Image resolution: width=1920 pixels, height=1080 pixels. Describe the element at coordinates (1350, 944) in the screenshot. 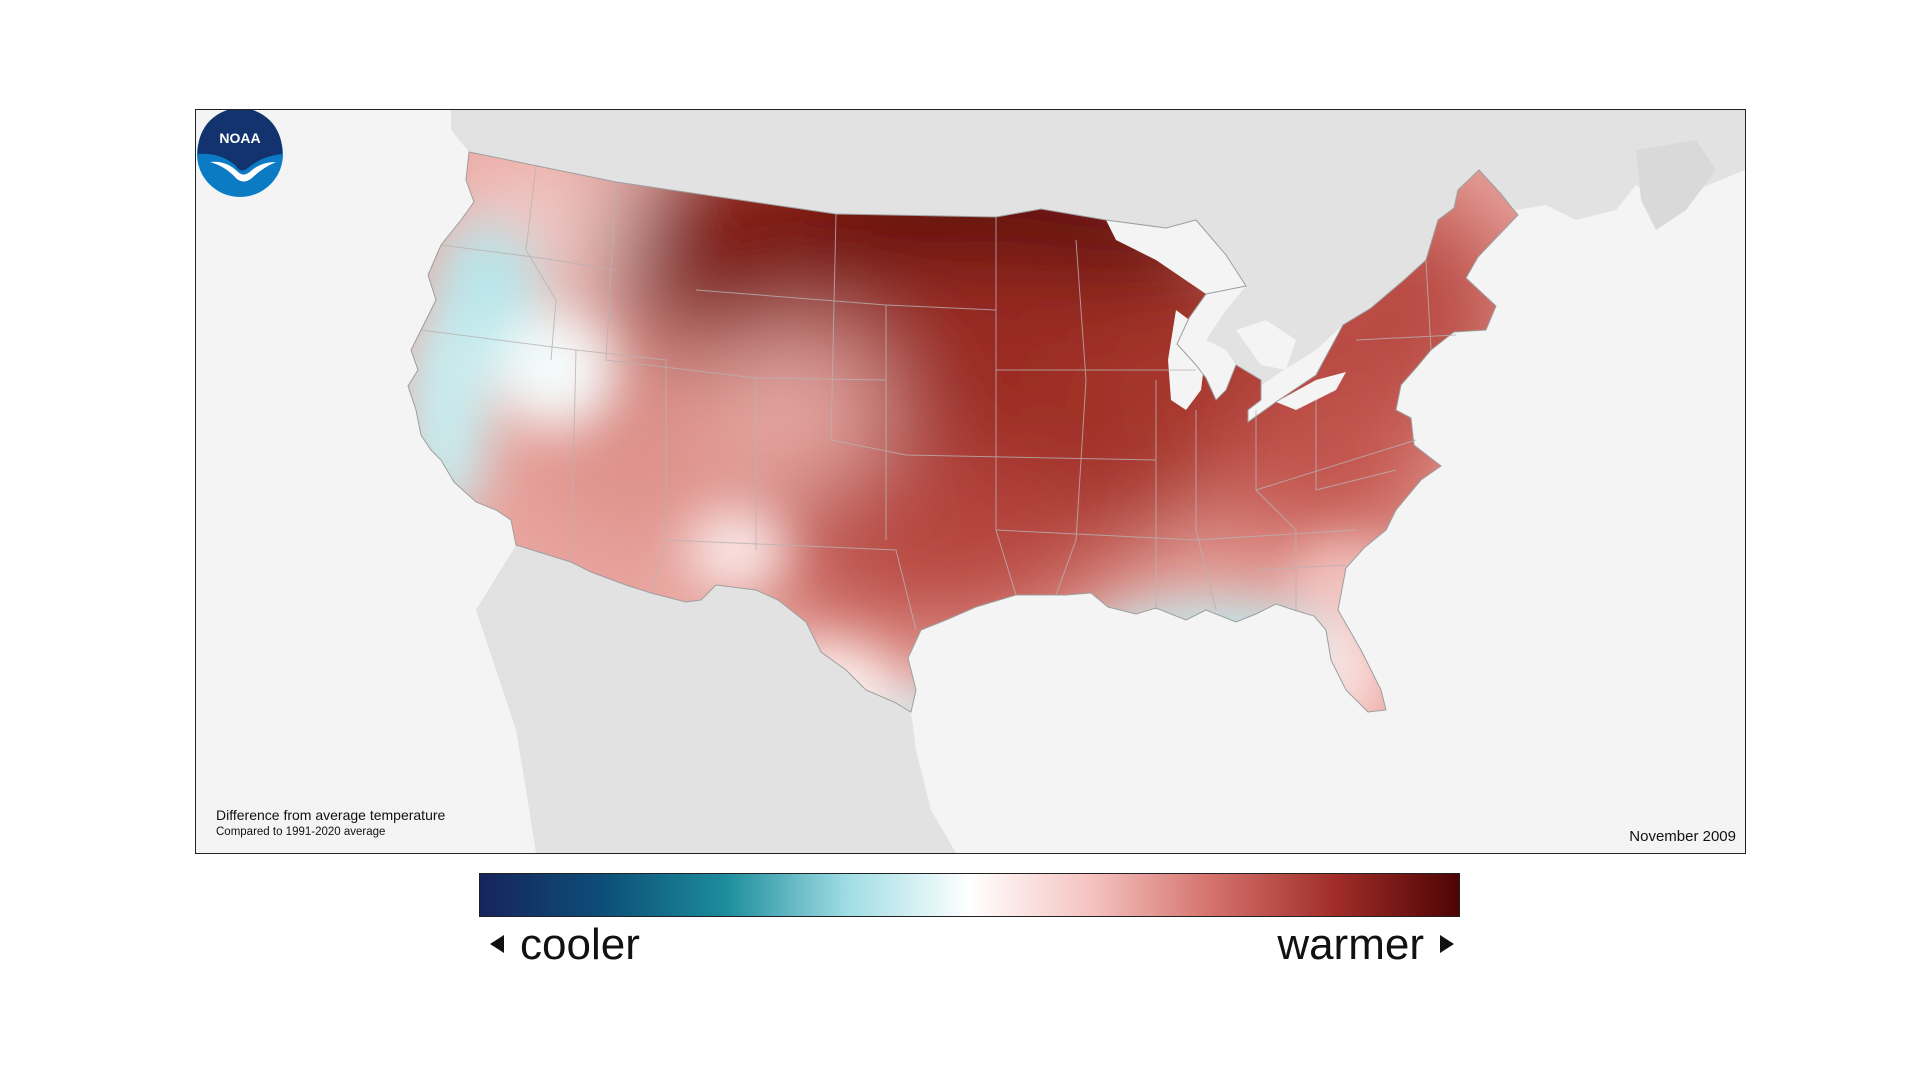

I see `warmer-label: warmer` at that location.